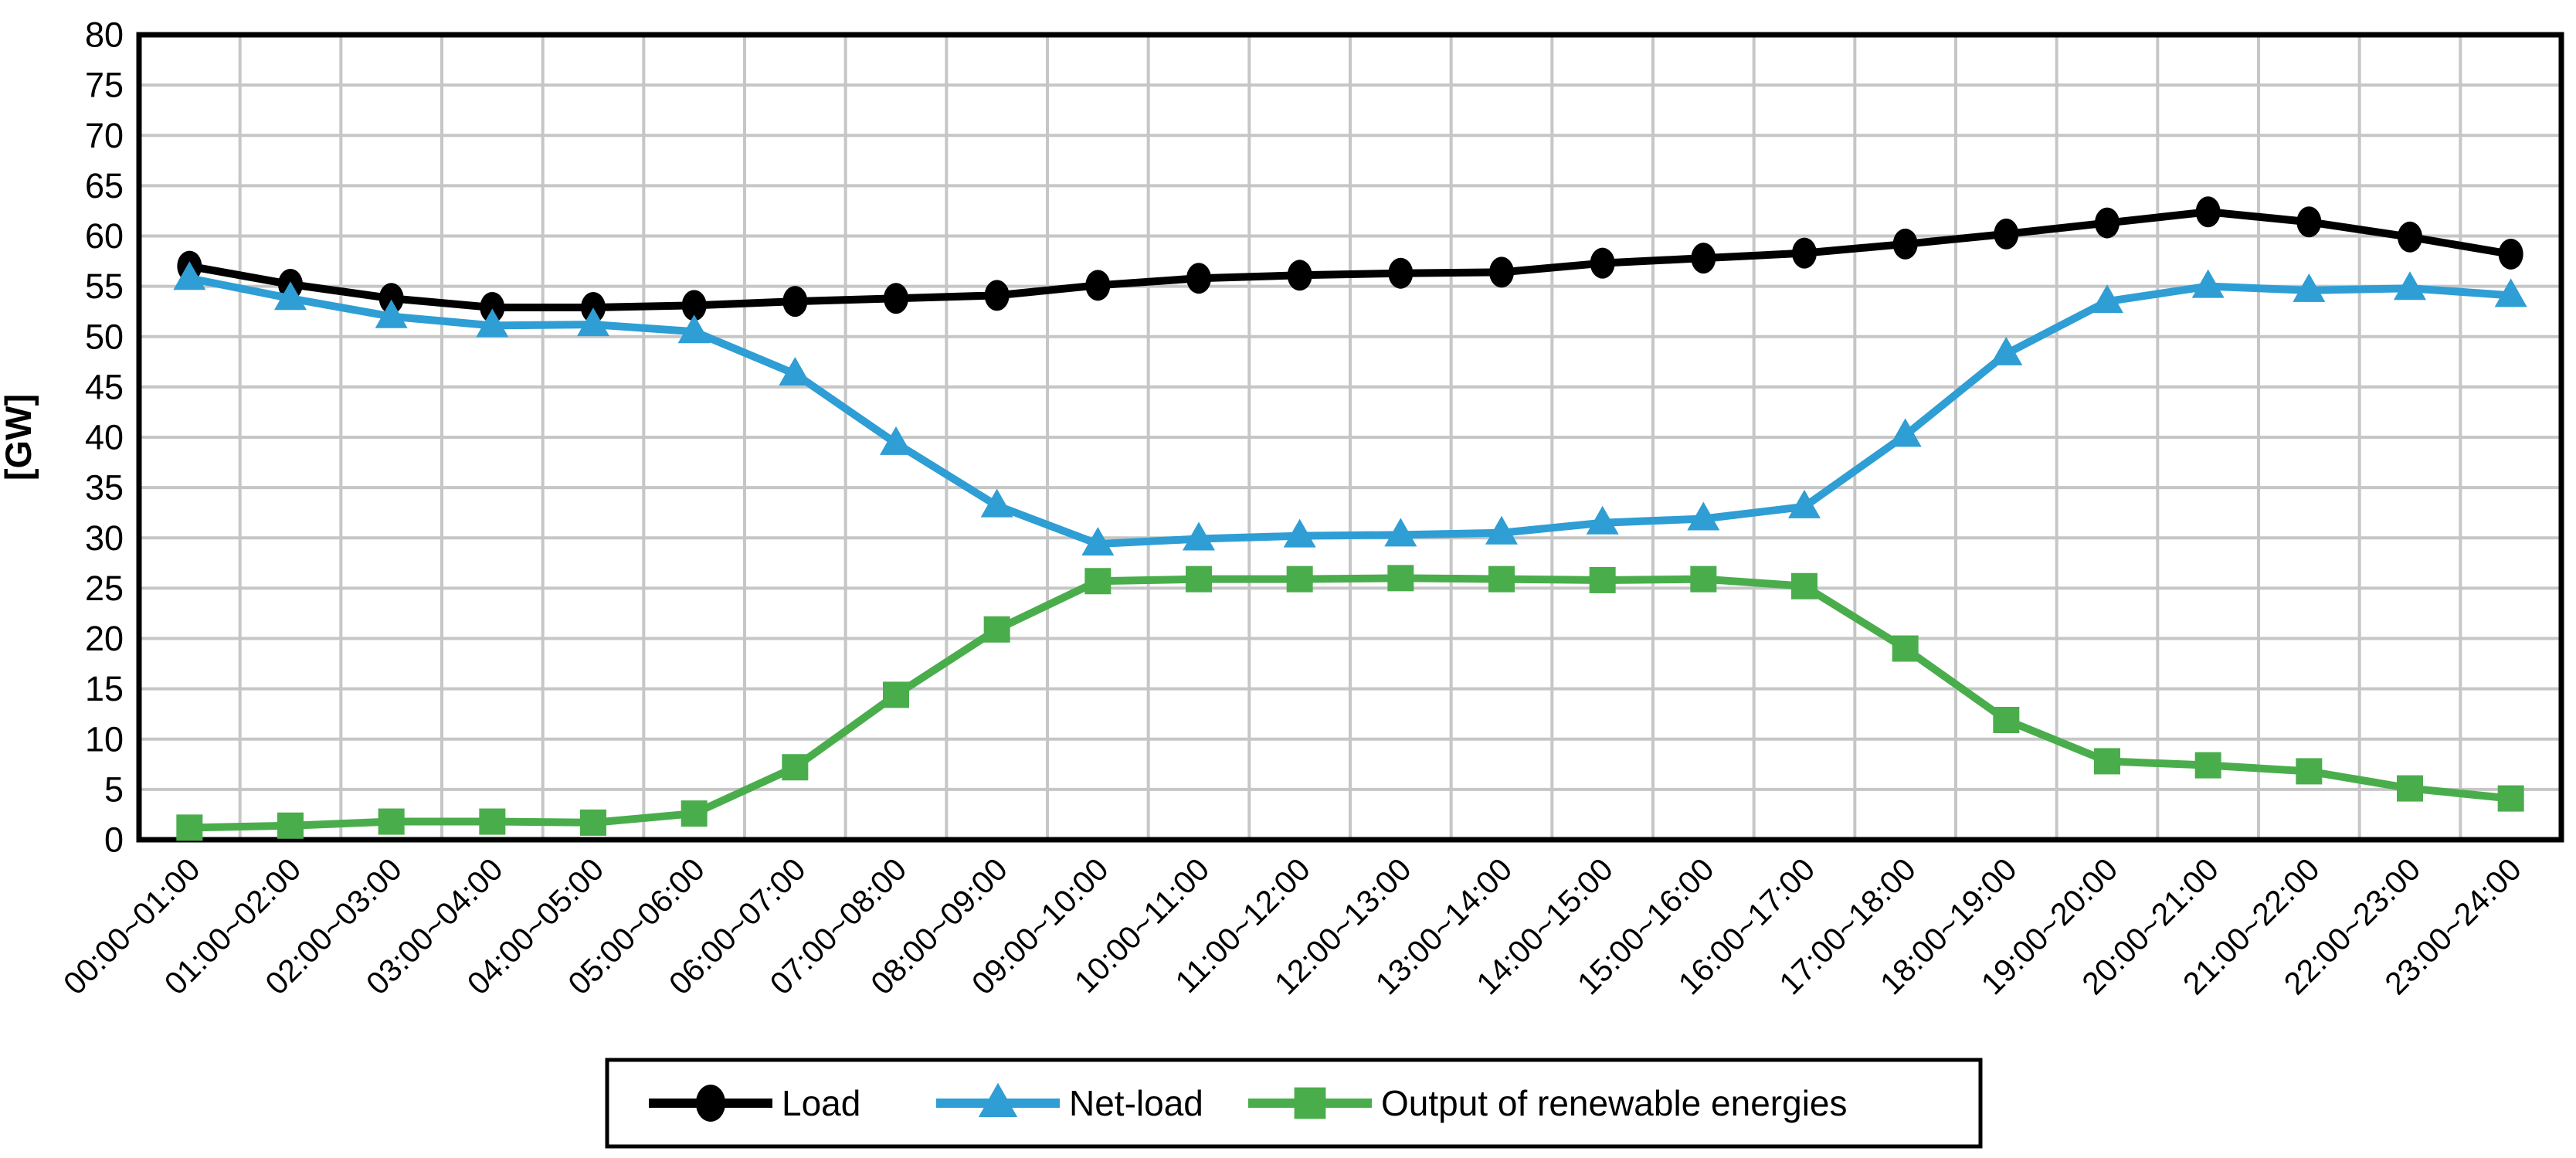 This screenshot has height=1158, width=2576. What do you see at coordinates (105, 437) in the screenshot?
I see `y-tick-label: 40` at bounding box center [105, 437].